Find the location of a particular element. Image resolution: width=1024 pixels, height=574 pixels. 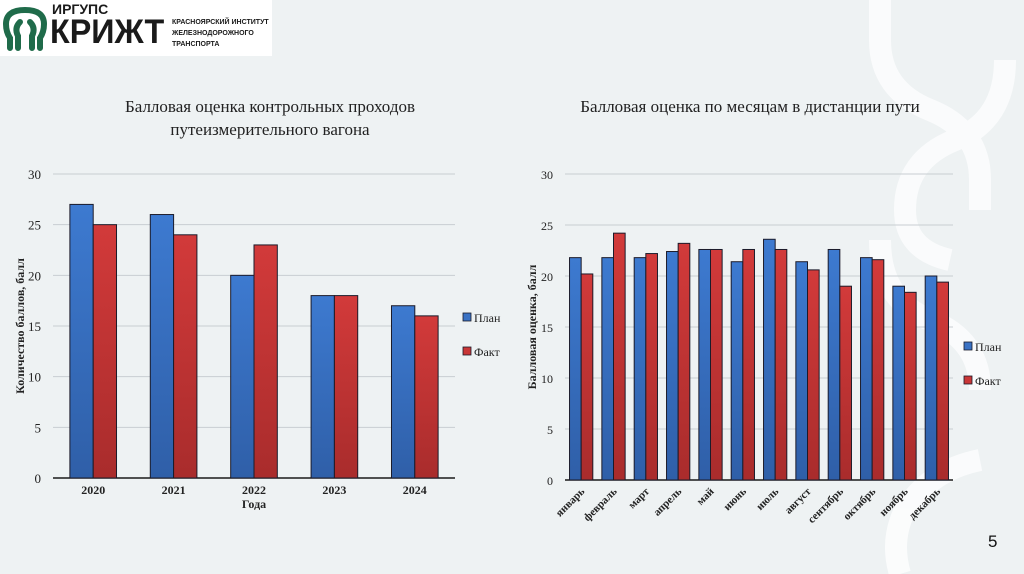

left-chart-title-line-2: путеизмерительного вагона is located at coordinates (270, 129).